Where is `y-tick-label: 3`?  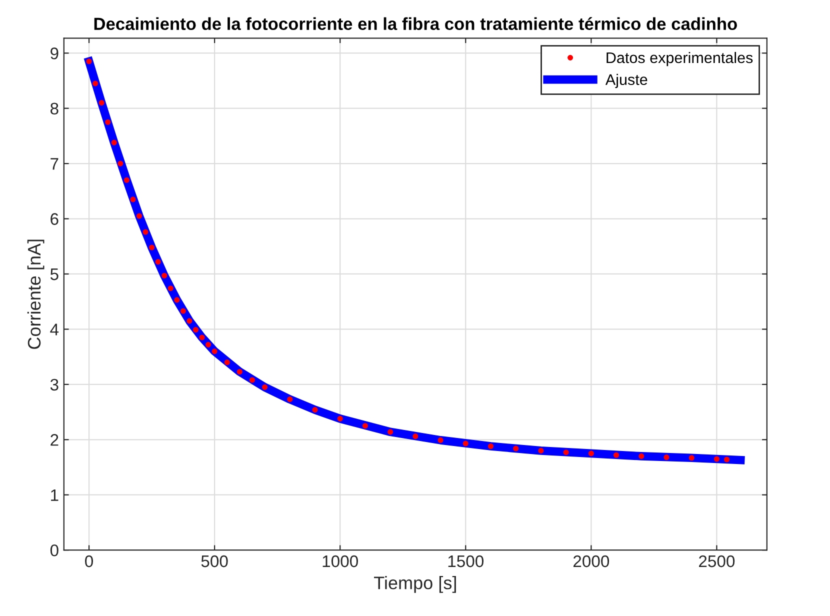
y-tick-label: 3 is located at coordinates (54, 384).